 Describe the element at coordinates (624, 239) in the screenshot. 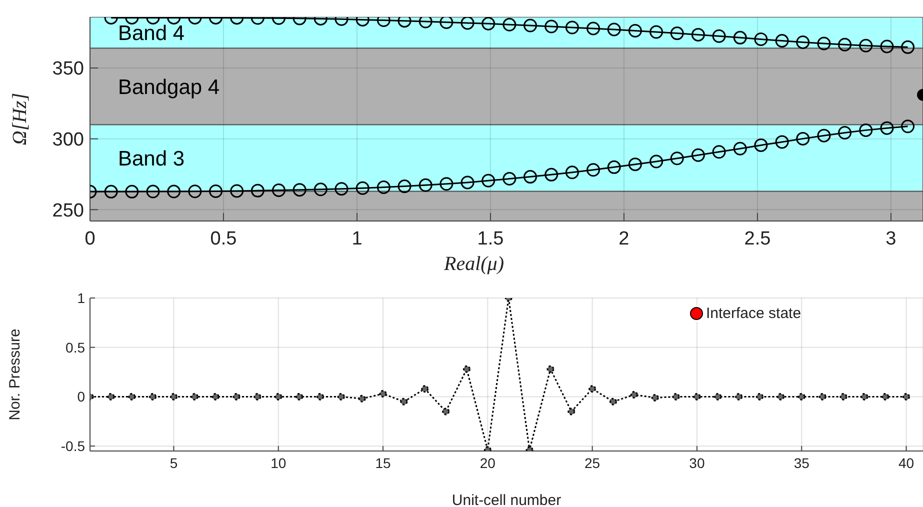

I see `x-tick-label: 2` at that location.